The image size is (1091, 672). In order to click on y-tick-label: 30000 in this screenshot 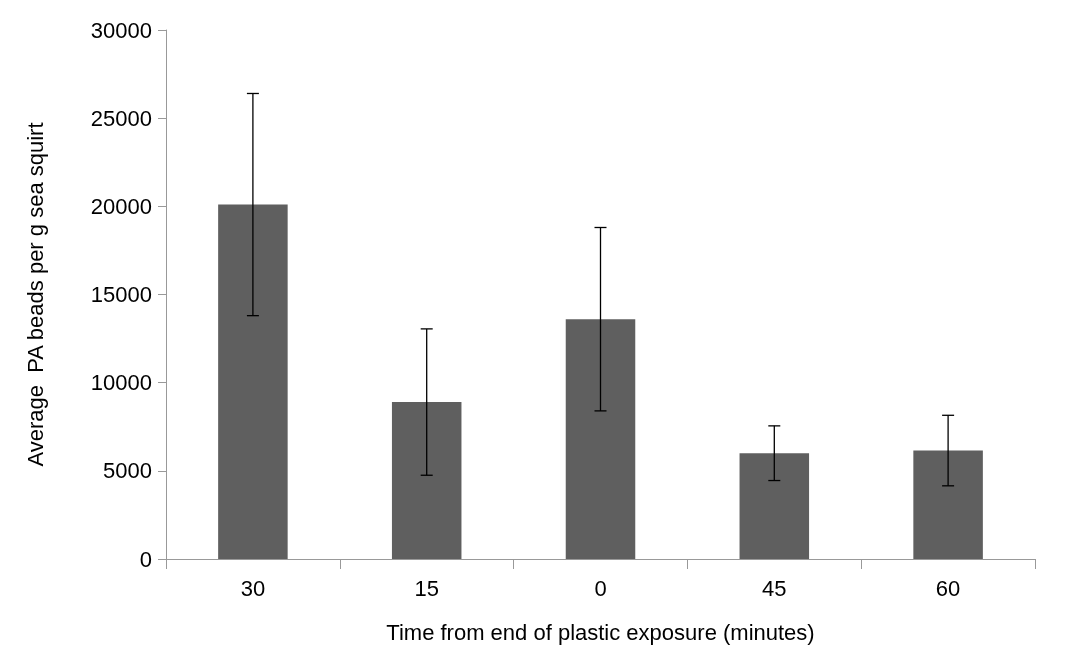, I will do `click(121, 30)`.